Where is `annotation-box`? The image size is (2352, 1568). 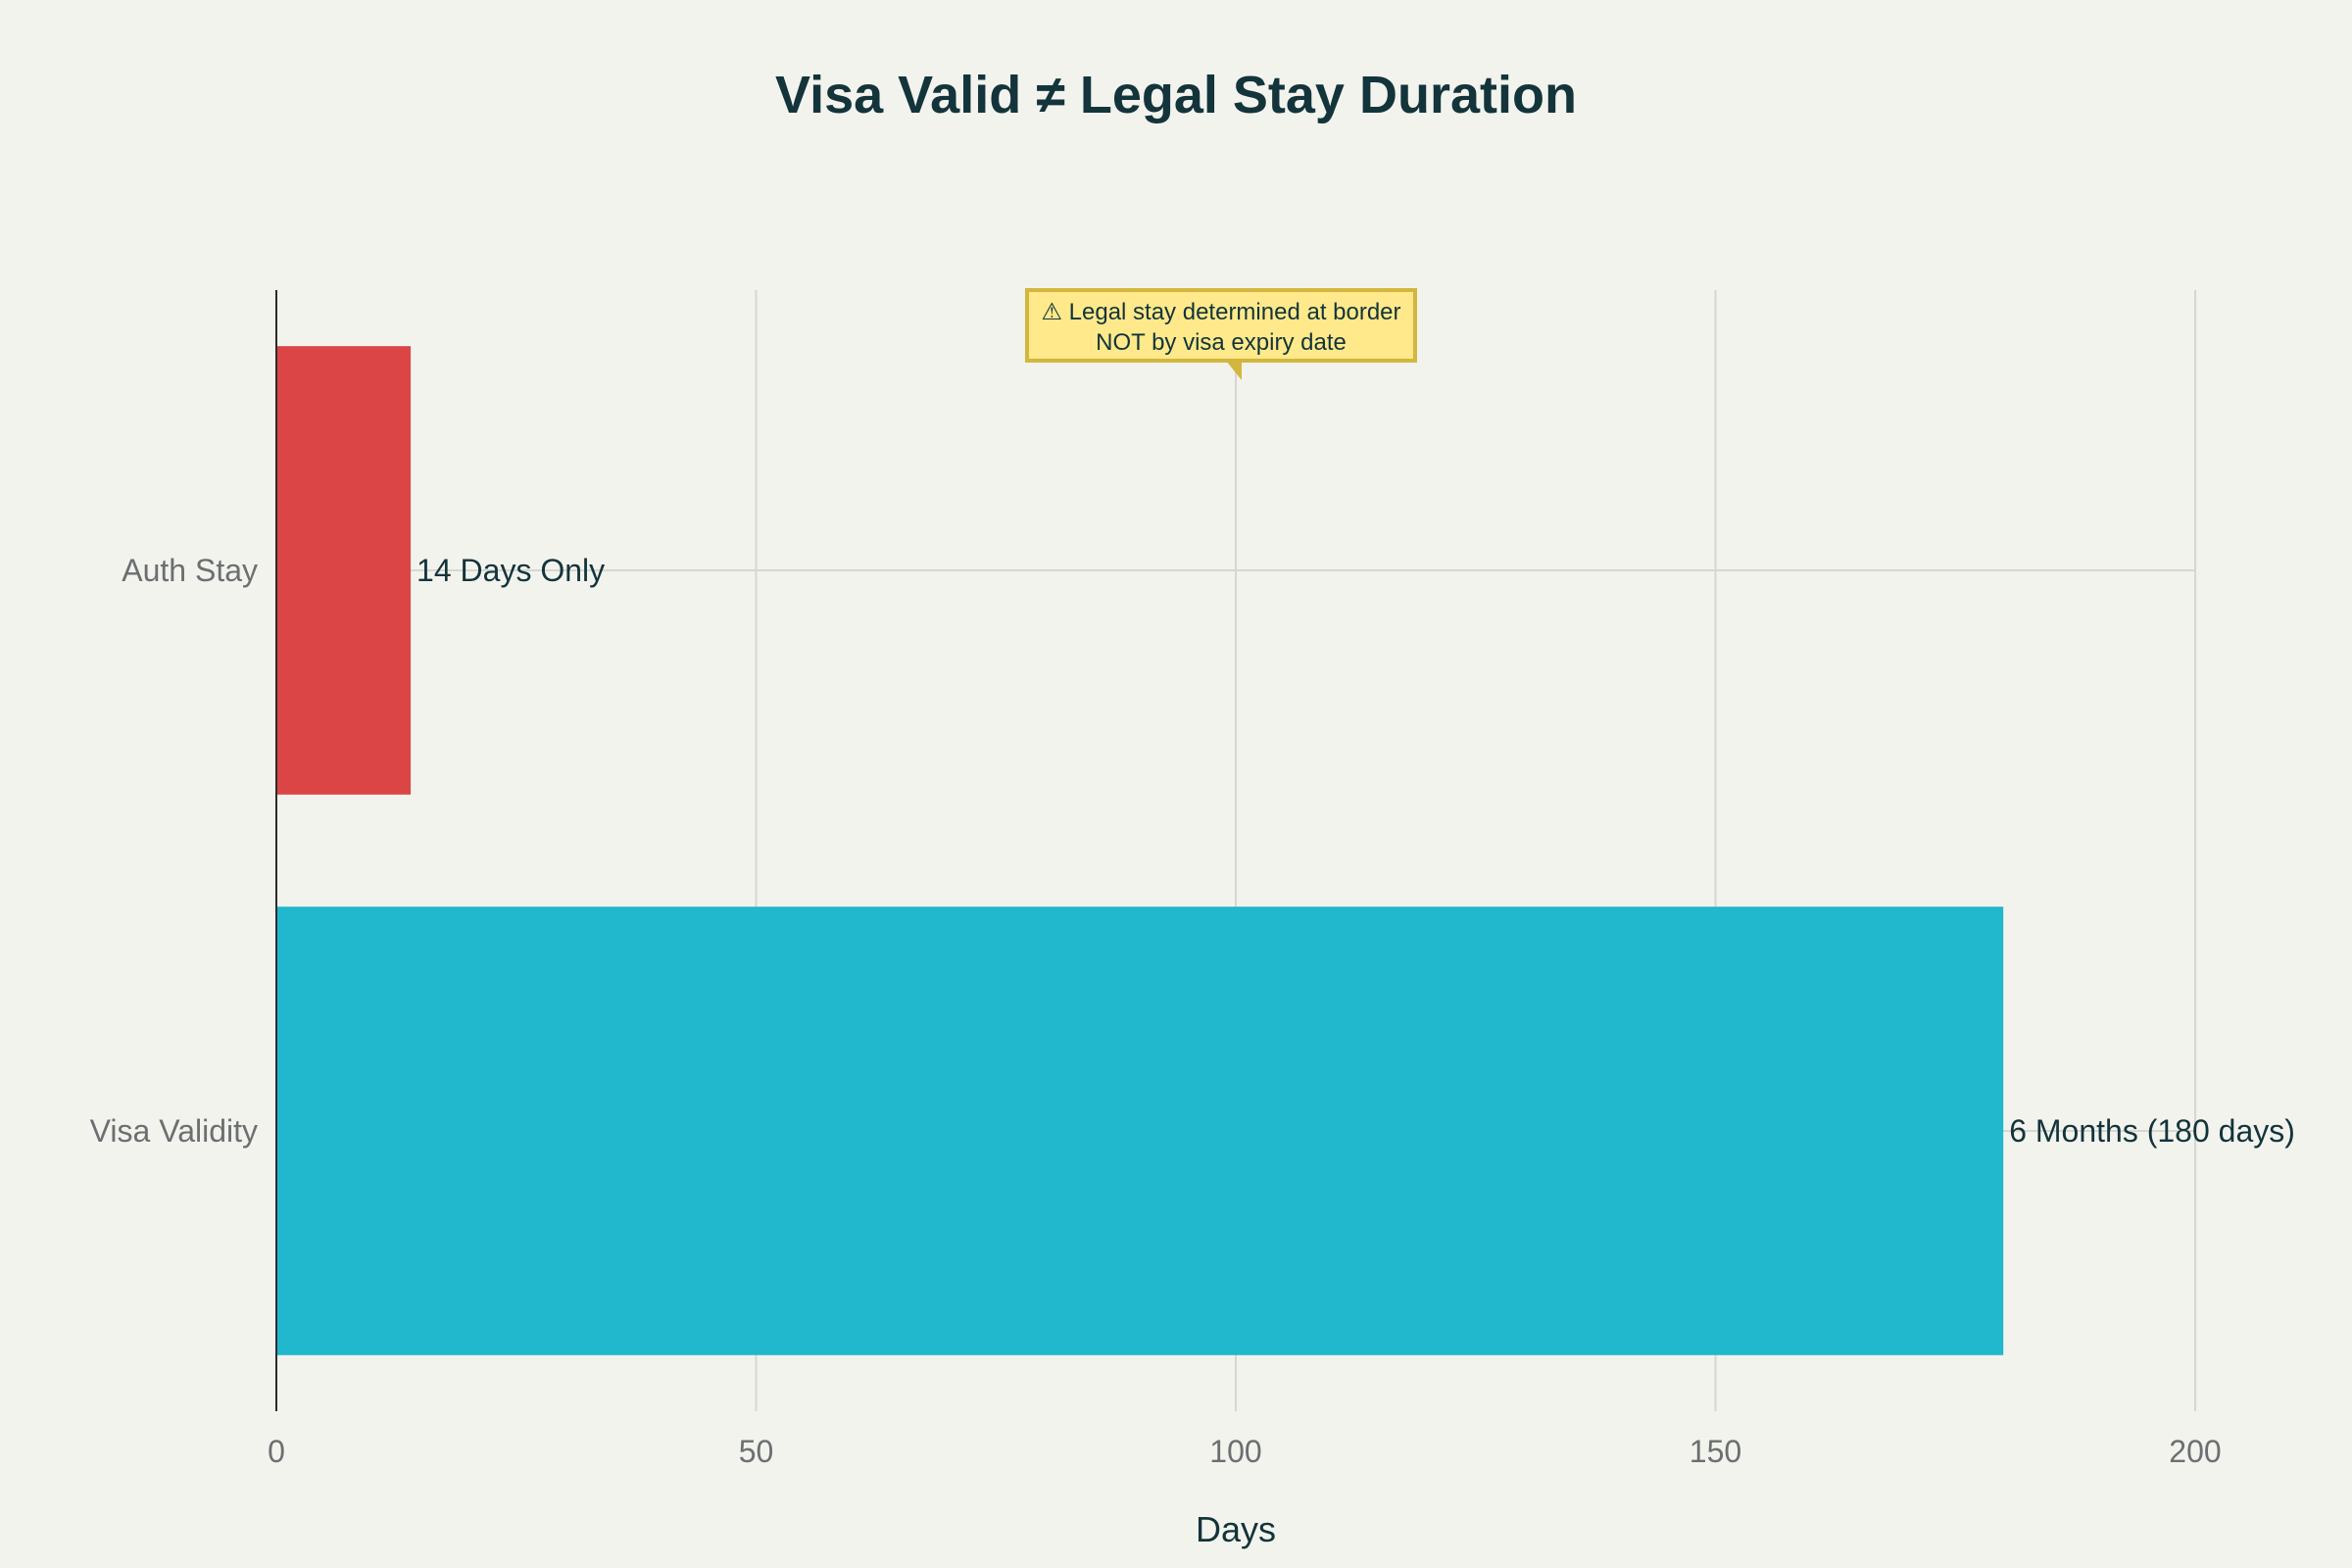 annotation-box is located at coordinates (1221, 325).